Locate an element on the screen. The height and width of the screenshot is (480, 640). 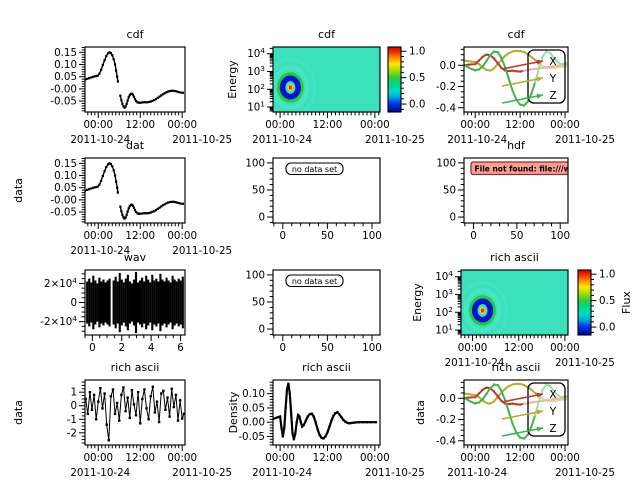
panel-title: wav is located at coordinates (135, 257).